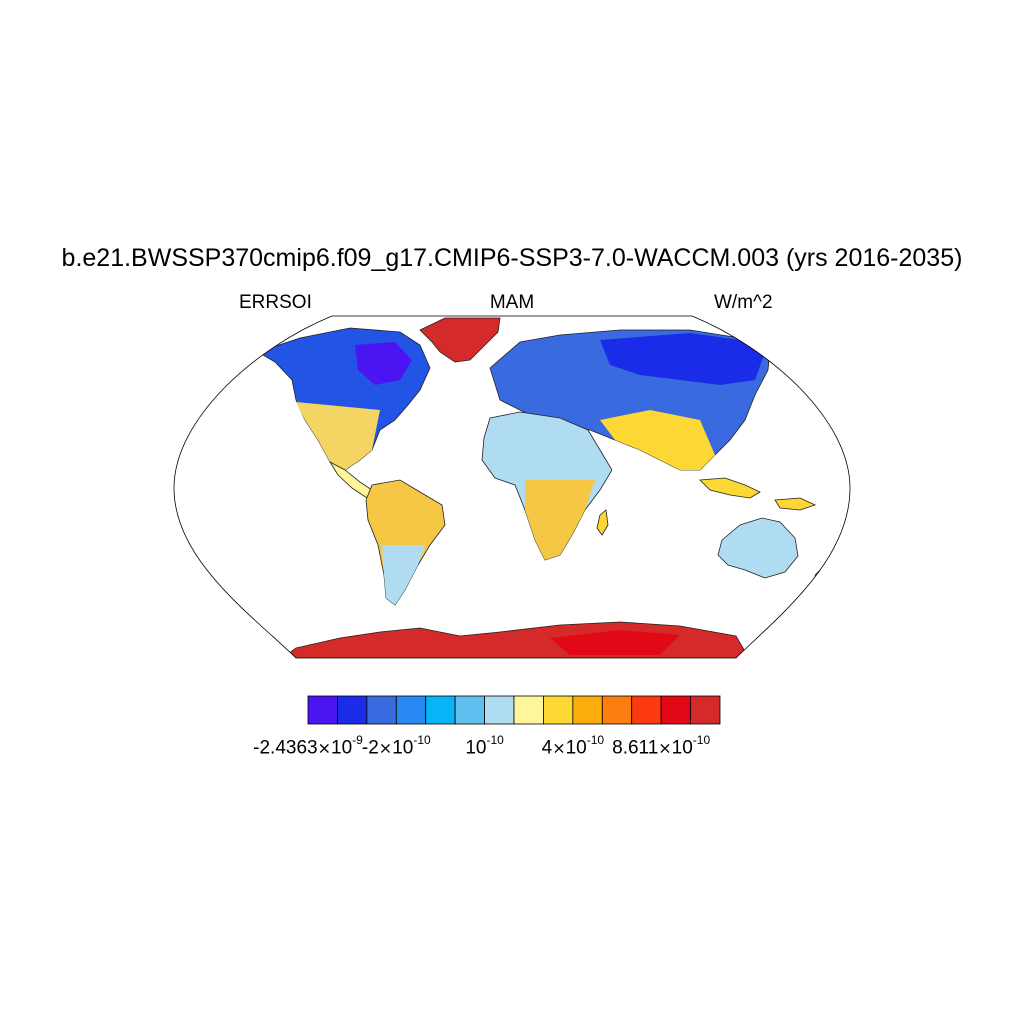 The image size is (1024, 1024). What do you see at coordinates (657, 440) in the screenshot?
I see `asia-south-region` at bounding box center [657, 440].